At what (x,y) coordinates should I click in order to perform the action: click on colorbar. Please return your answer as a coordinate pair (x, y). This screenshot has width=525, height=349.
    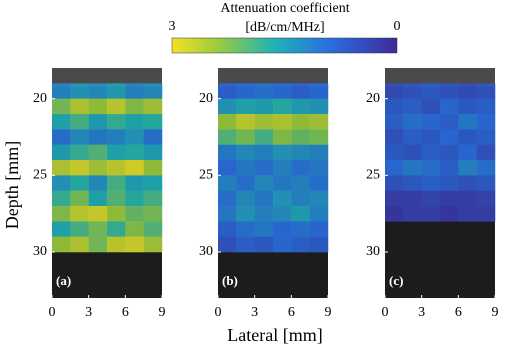
    Looking at the image, I should click on (284, 45).